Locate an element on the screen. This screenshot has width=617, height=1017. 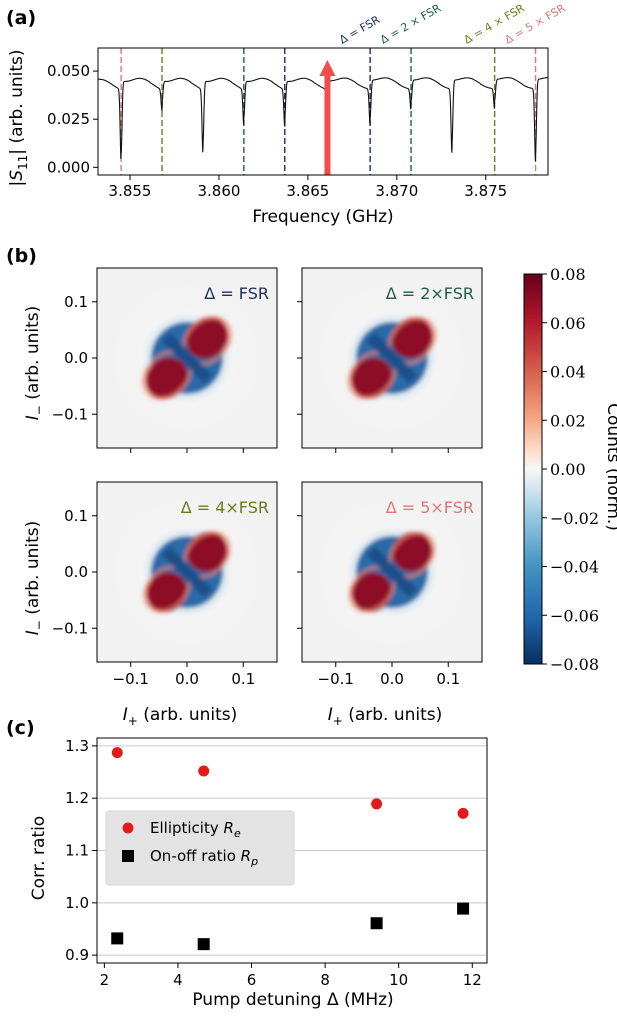
colorbar-gradient is located at coordinates (533, 469).